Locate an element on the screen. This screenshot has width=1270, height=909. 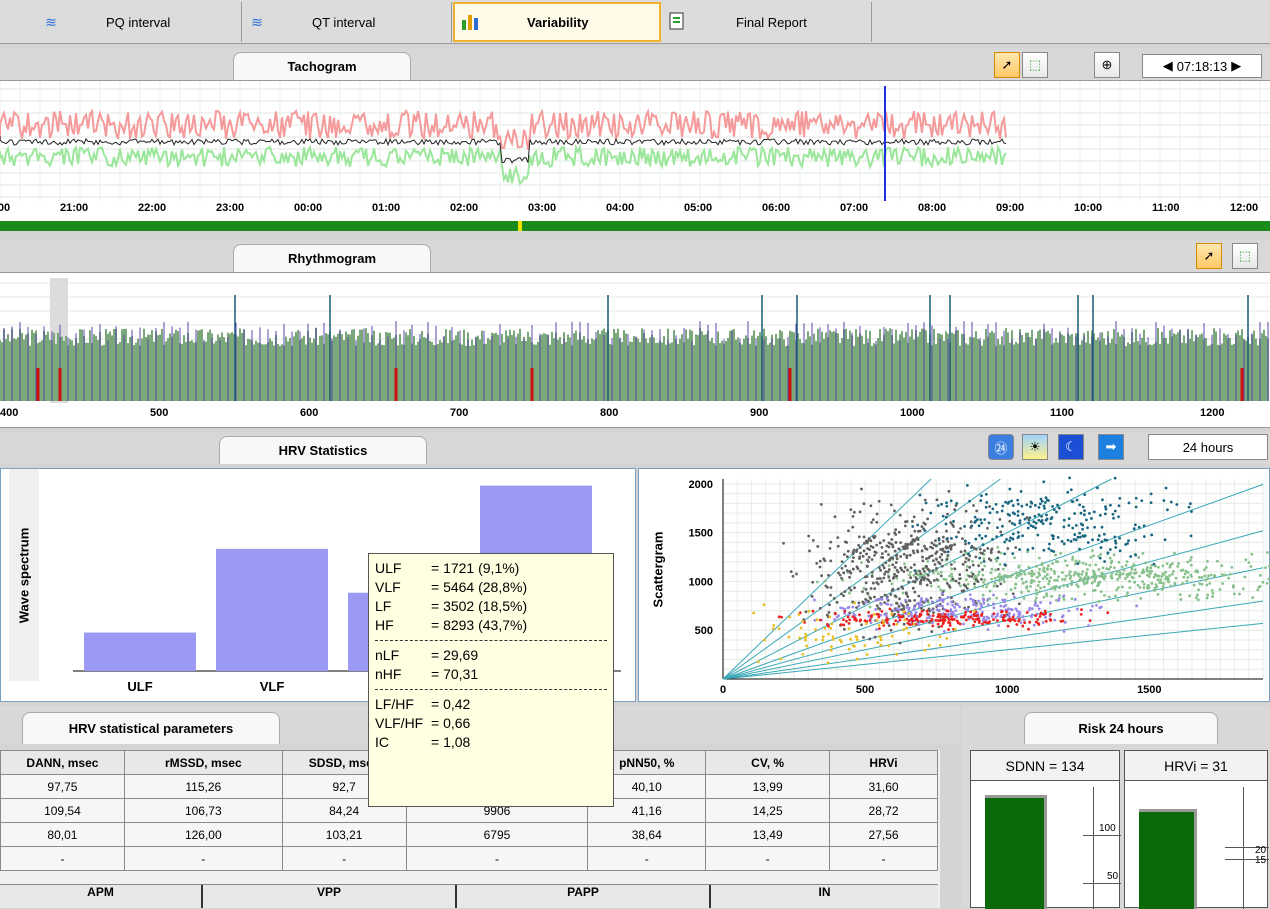
time-tick: 00:00 is located at coordinates (308, 208).